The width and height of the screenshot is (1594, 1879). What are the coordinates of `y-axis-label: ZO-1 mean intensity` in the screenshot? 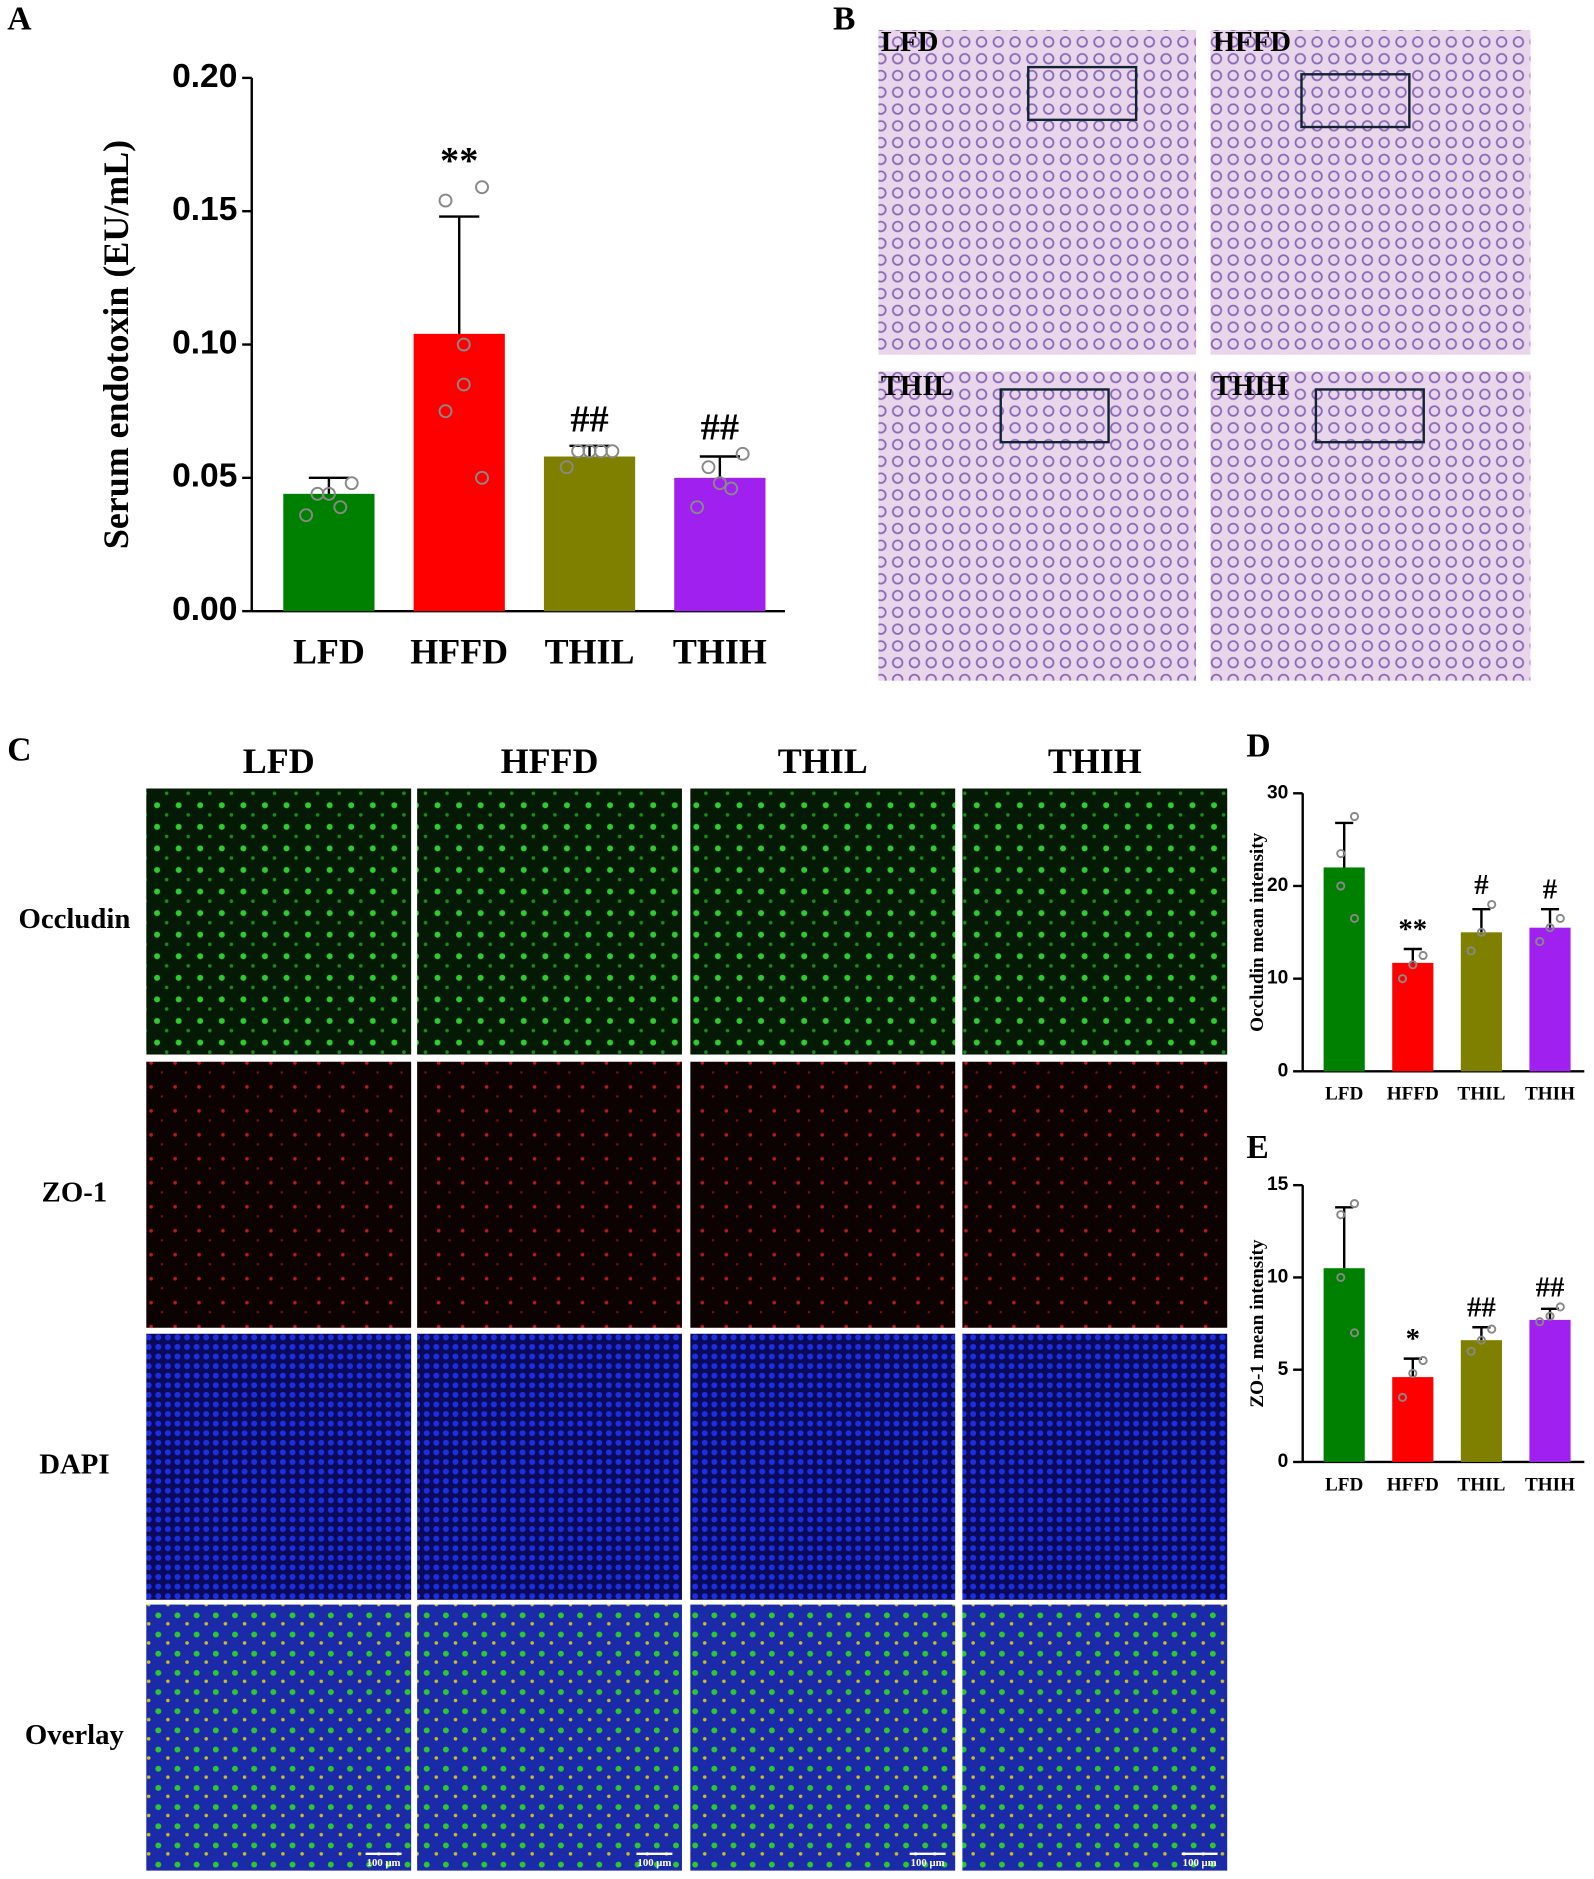 It's located at (1257, 1323).